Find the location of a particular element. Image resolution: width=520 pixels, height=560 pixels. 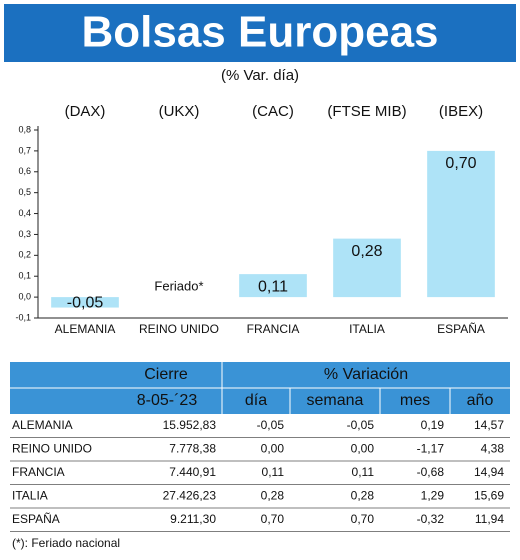

x-tick-label: ITALIA is located at coordinates (367, 329).